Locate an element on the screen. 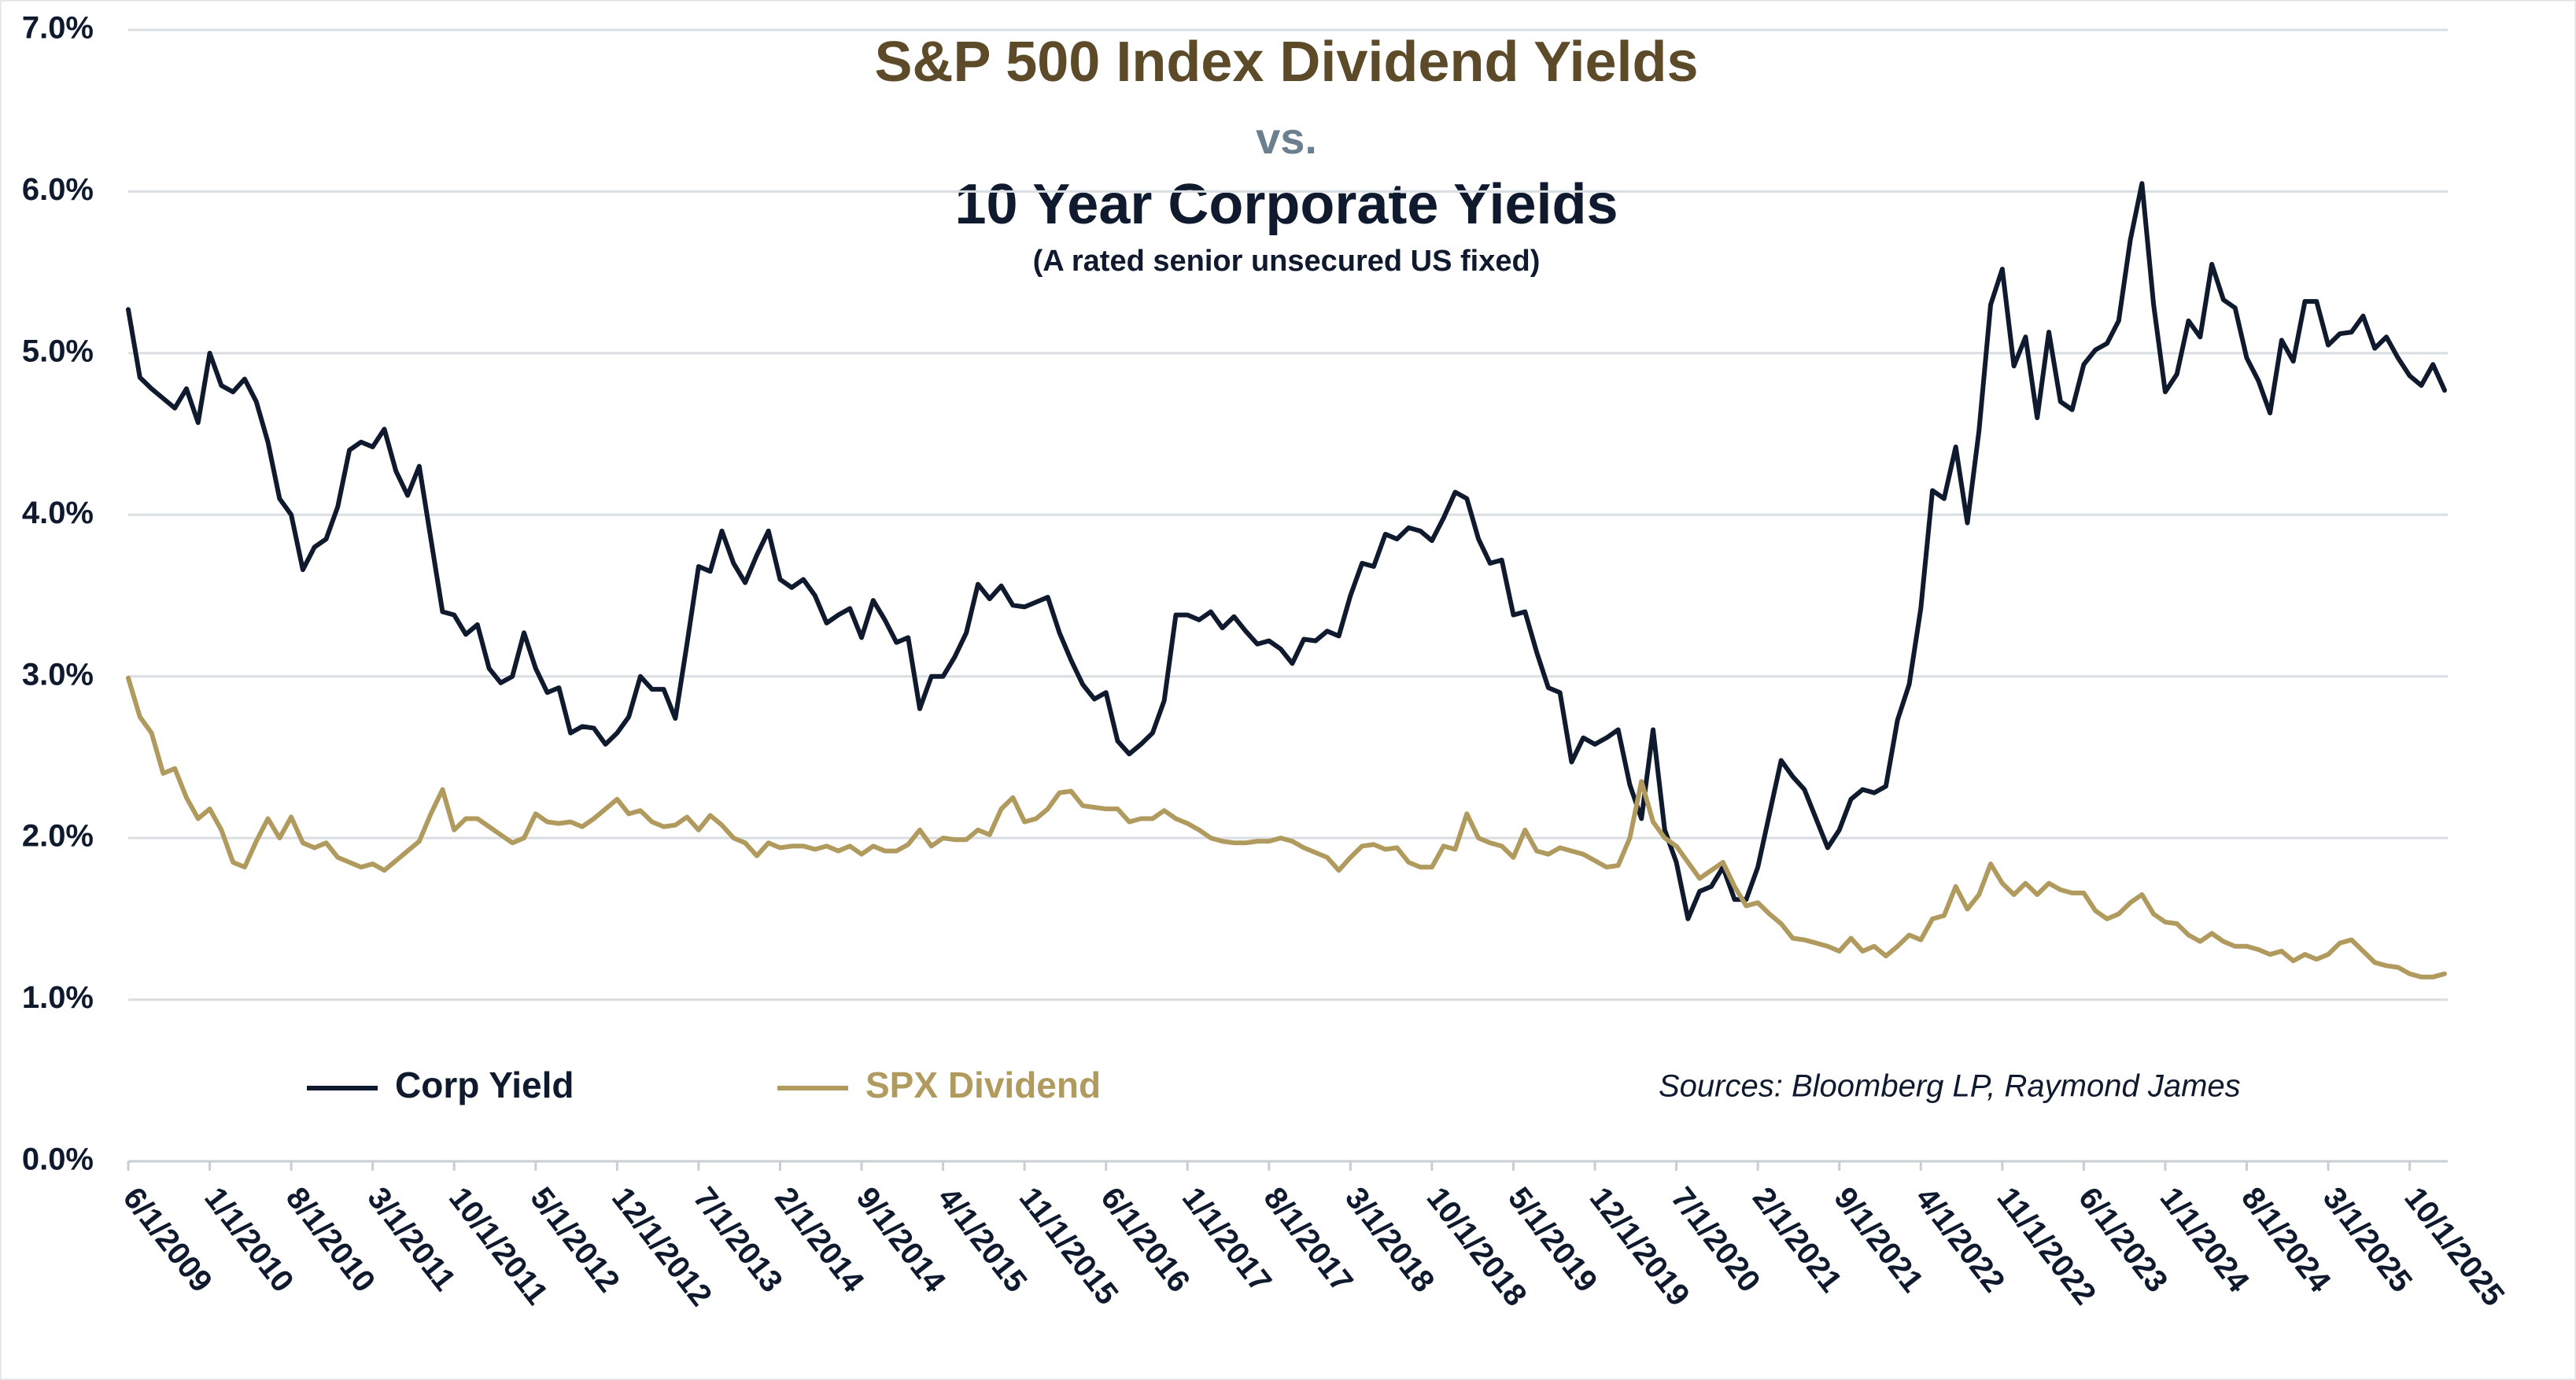 This screenshot has width=2576, height=1380. y-tick-label: 2.0% is located at coordinates (58, 836).